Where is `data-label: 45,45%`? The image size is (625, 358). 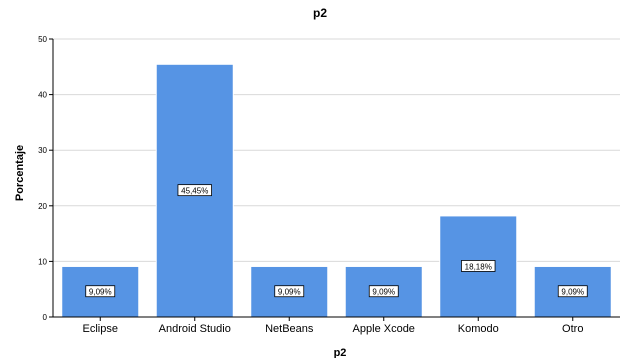 data-label: 45,45% is located at coordinates (194, 191).